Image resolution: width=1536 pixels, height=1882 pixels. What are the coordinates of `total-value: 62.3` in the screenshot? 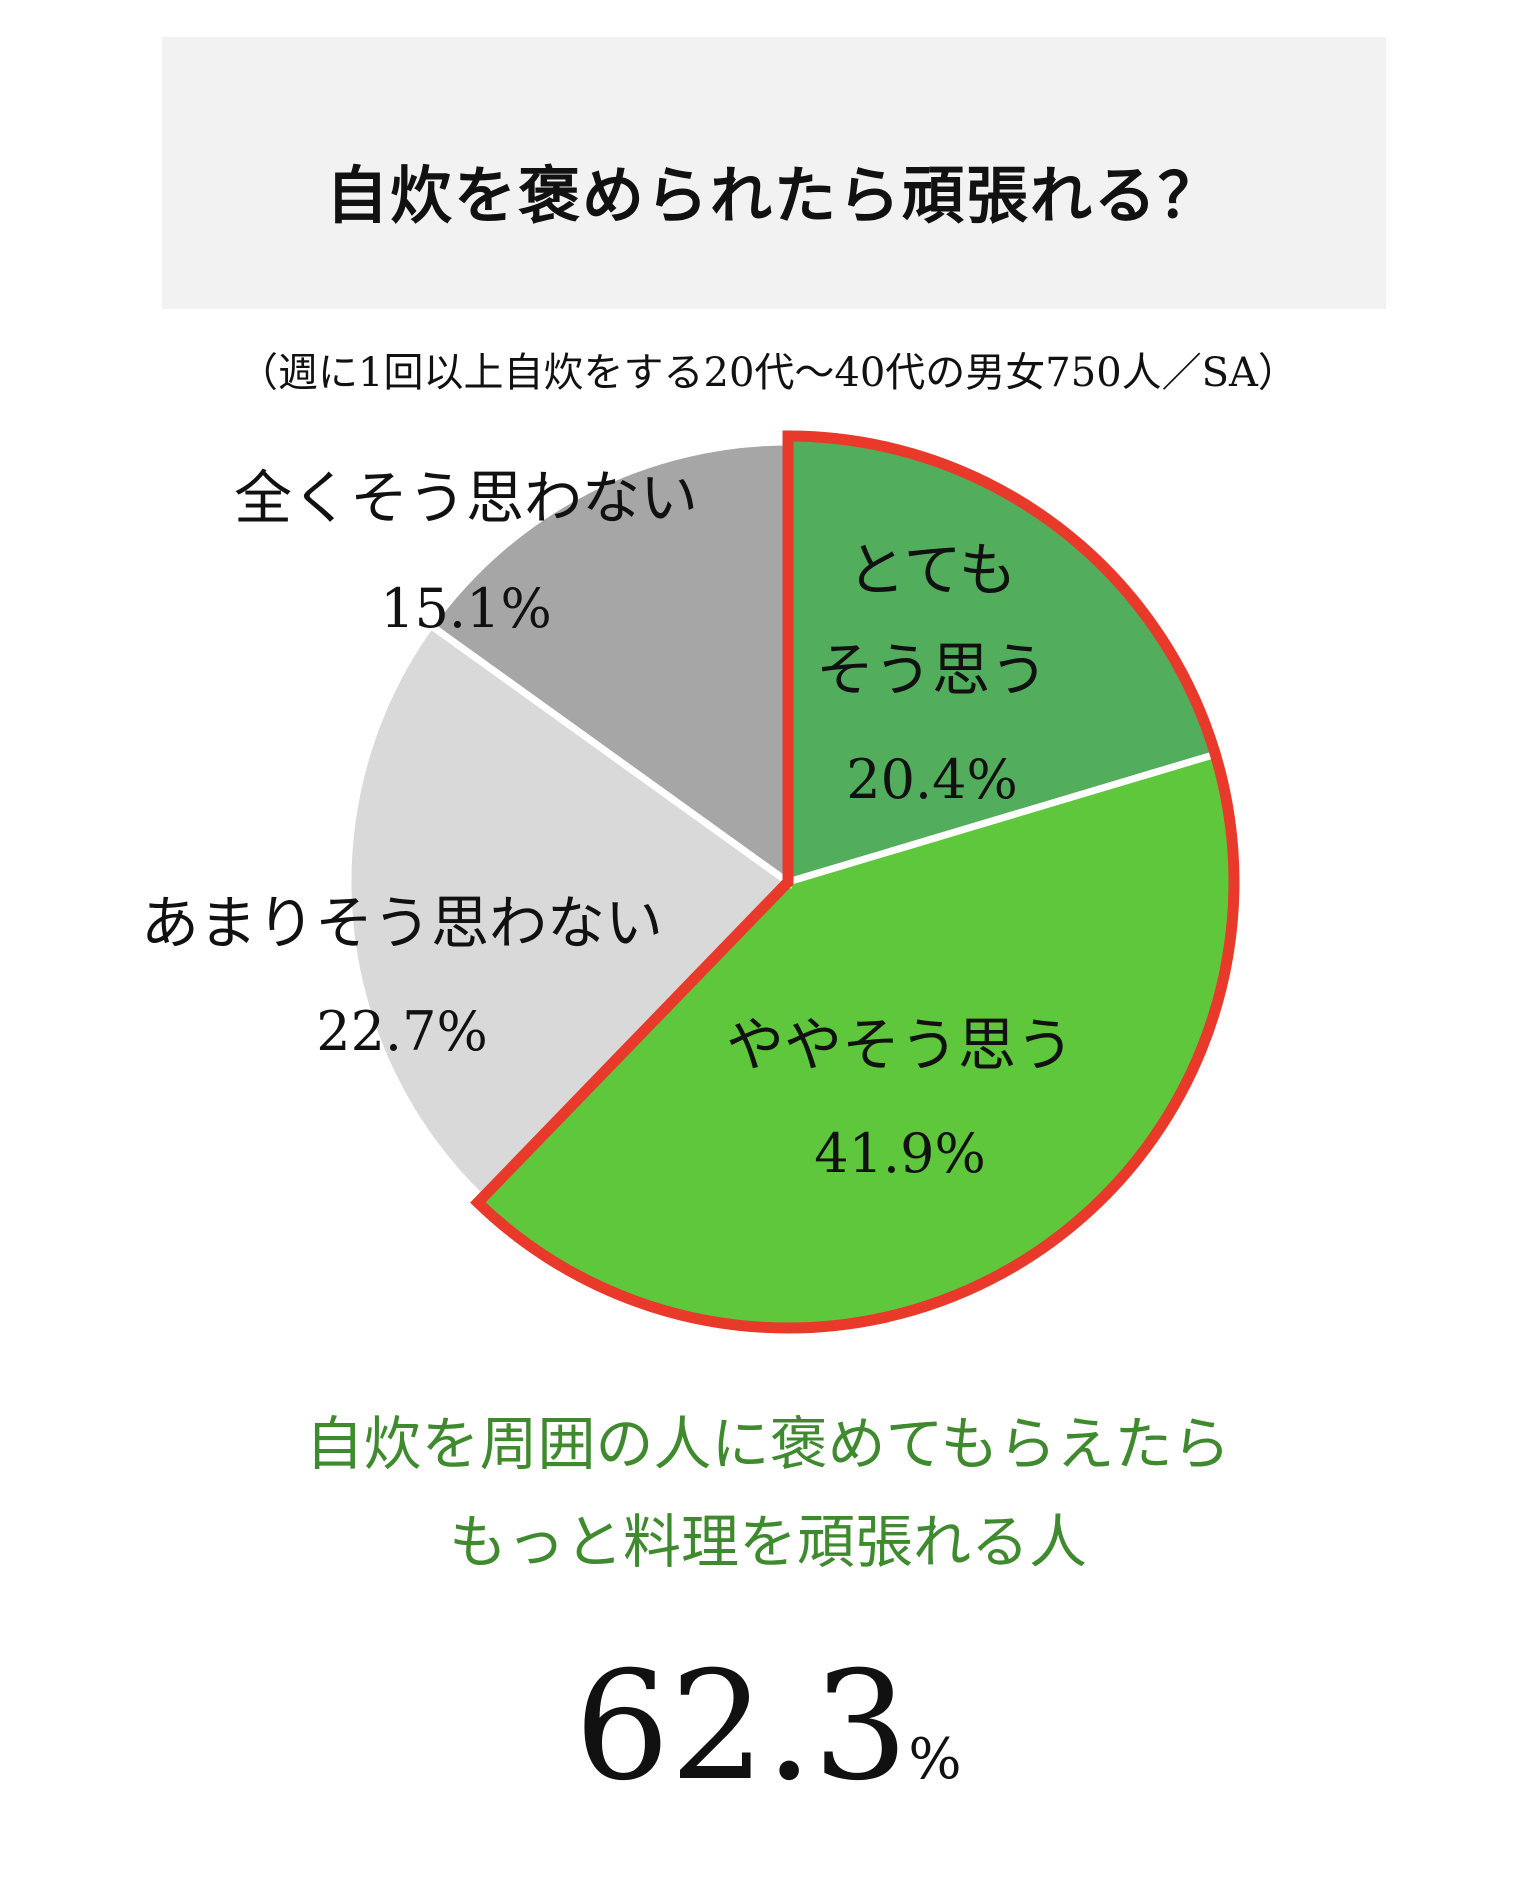 It's located at (741, 1727).